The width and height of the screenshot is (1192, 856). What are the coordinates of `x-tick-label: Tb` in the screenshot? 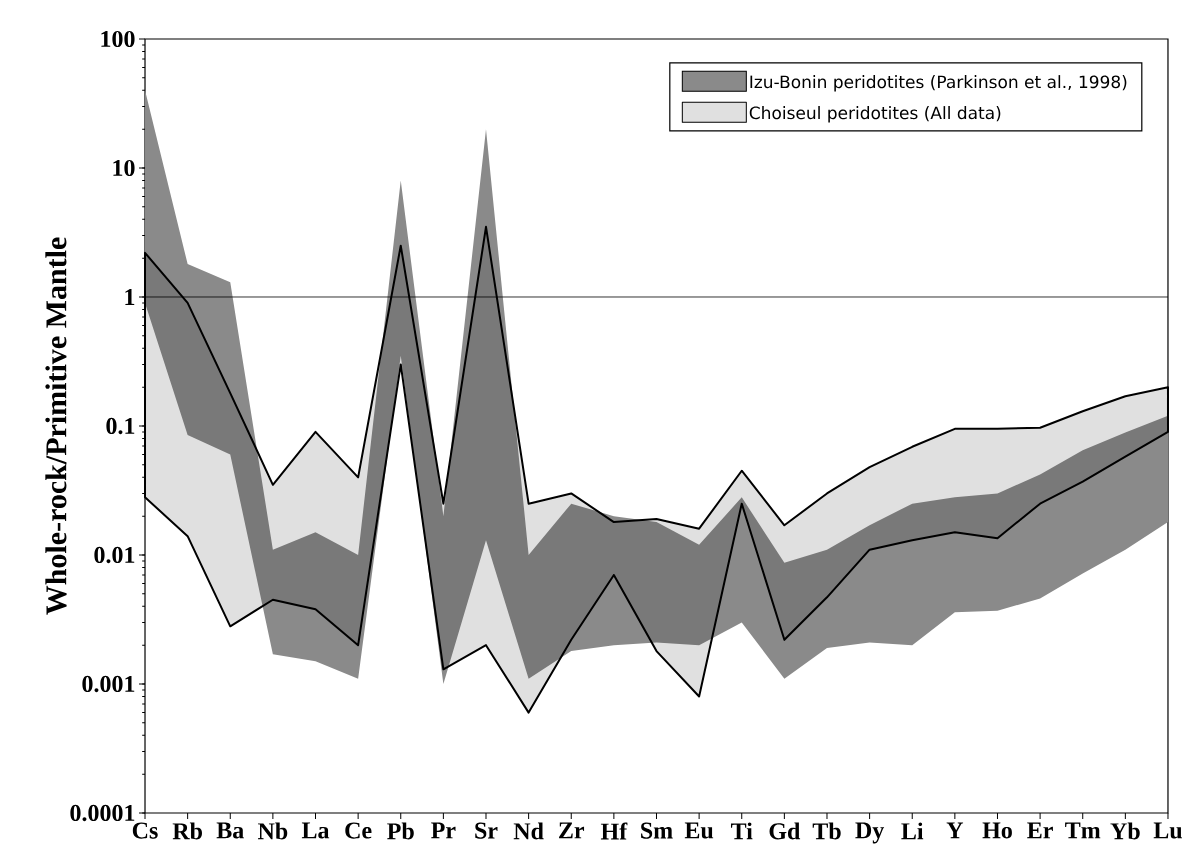 It's located at (826, 831).